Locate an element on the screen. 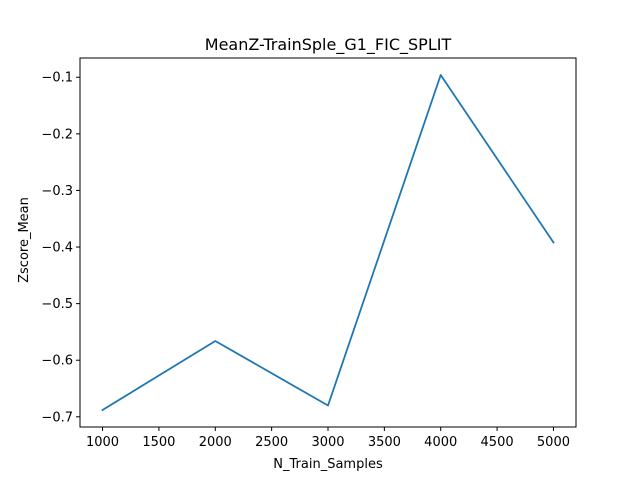 This screenshot has width=640, height=480. y-axis: −0.7 −0.6 −0.5 −0.4 −0.3 −0.2 −0.1 is located at coordinates (60, 248).